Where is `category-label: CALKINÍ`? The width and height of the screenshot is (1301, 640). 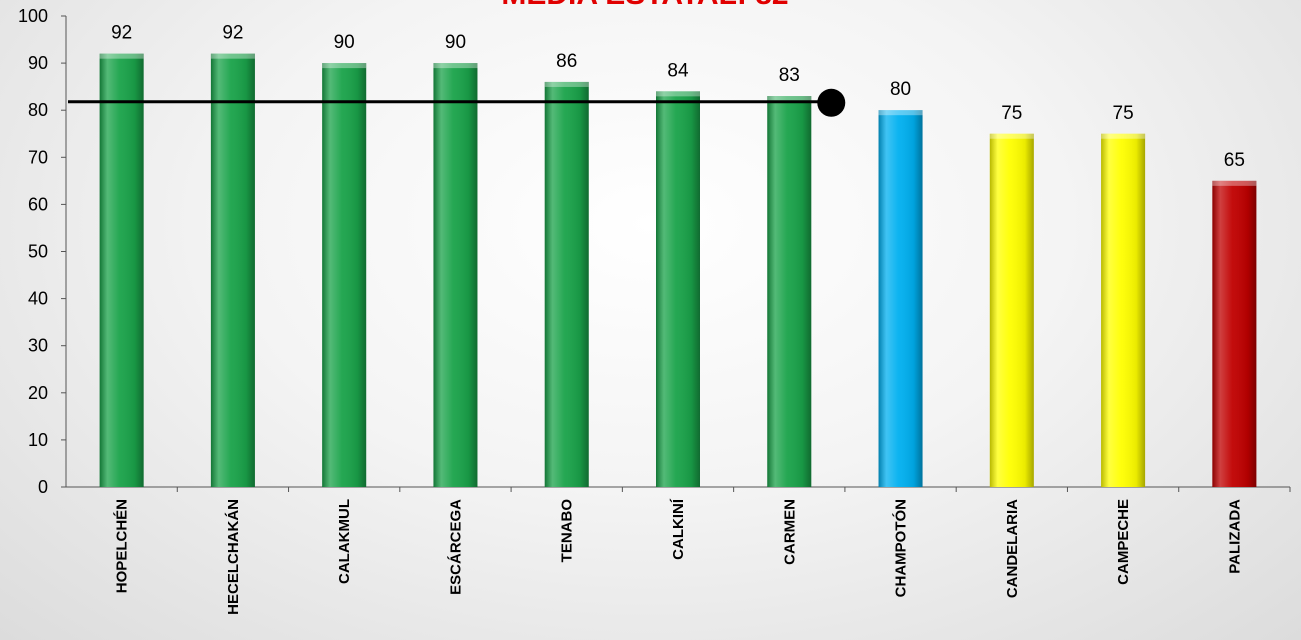 category-label: CALKINÍ is located at coordinates (678, 529).